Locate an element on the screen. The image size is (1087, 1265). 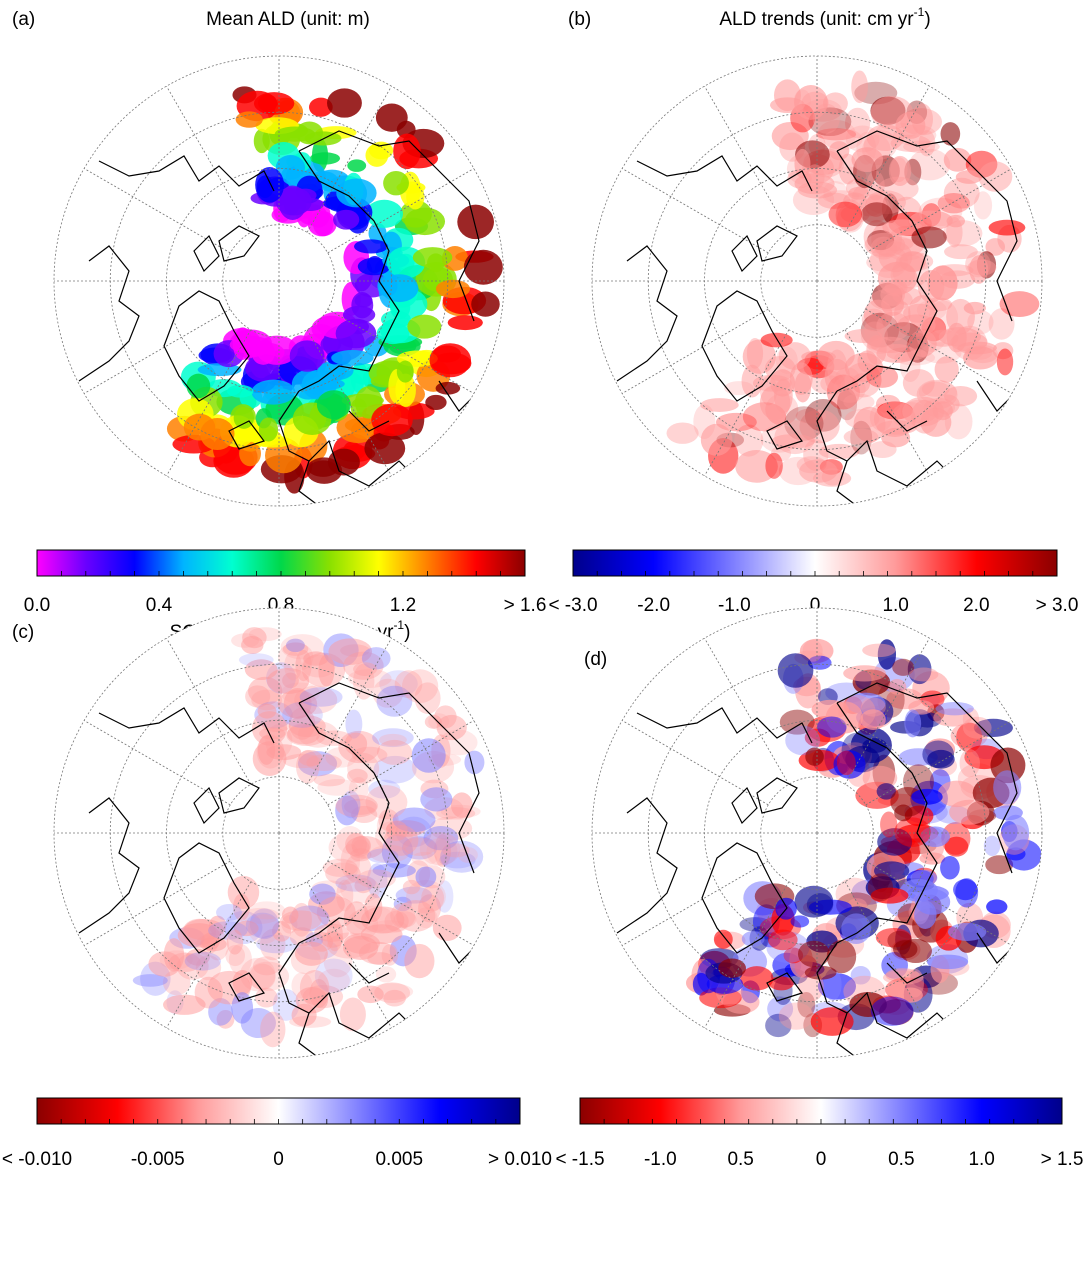
colorbar-label: > 1.5 is located at coordinates (1062, 1159).